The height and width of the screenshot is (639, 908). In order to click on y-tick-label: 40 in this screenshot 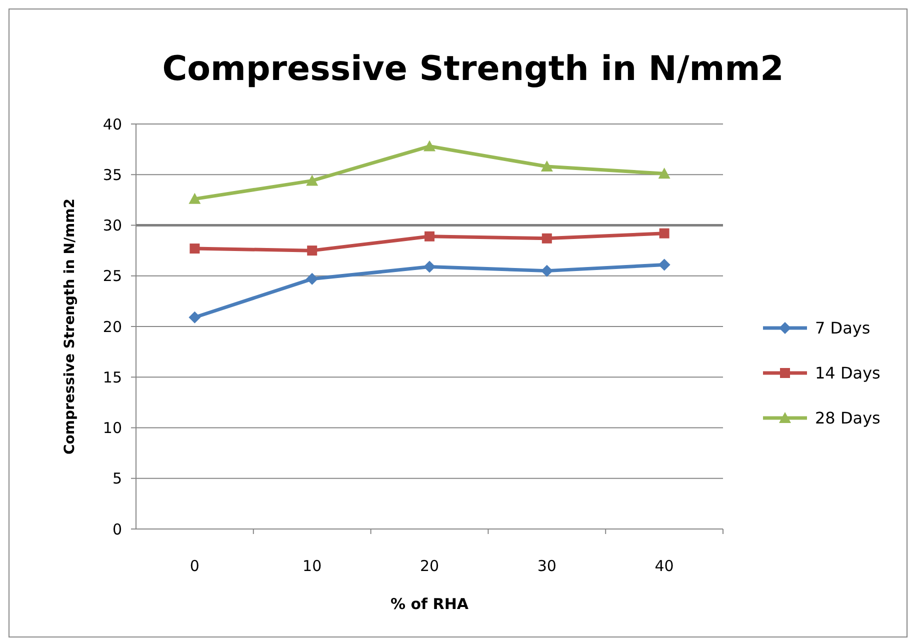, I will do `click(112, 124)`.